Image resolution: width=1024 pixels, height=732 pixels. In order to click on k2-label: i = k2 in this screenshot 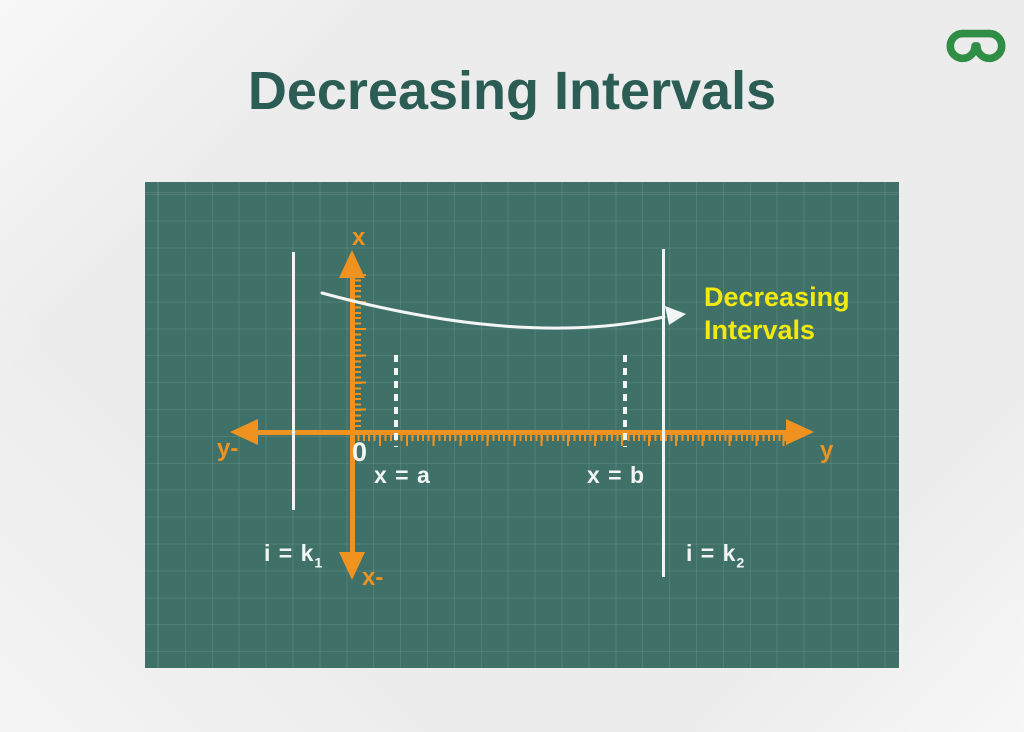, I will do `click(715, 555)`.